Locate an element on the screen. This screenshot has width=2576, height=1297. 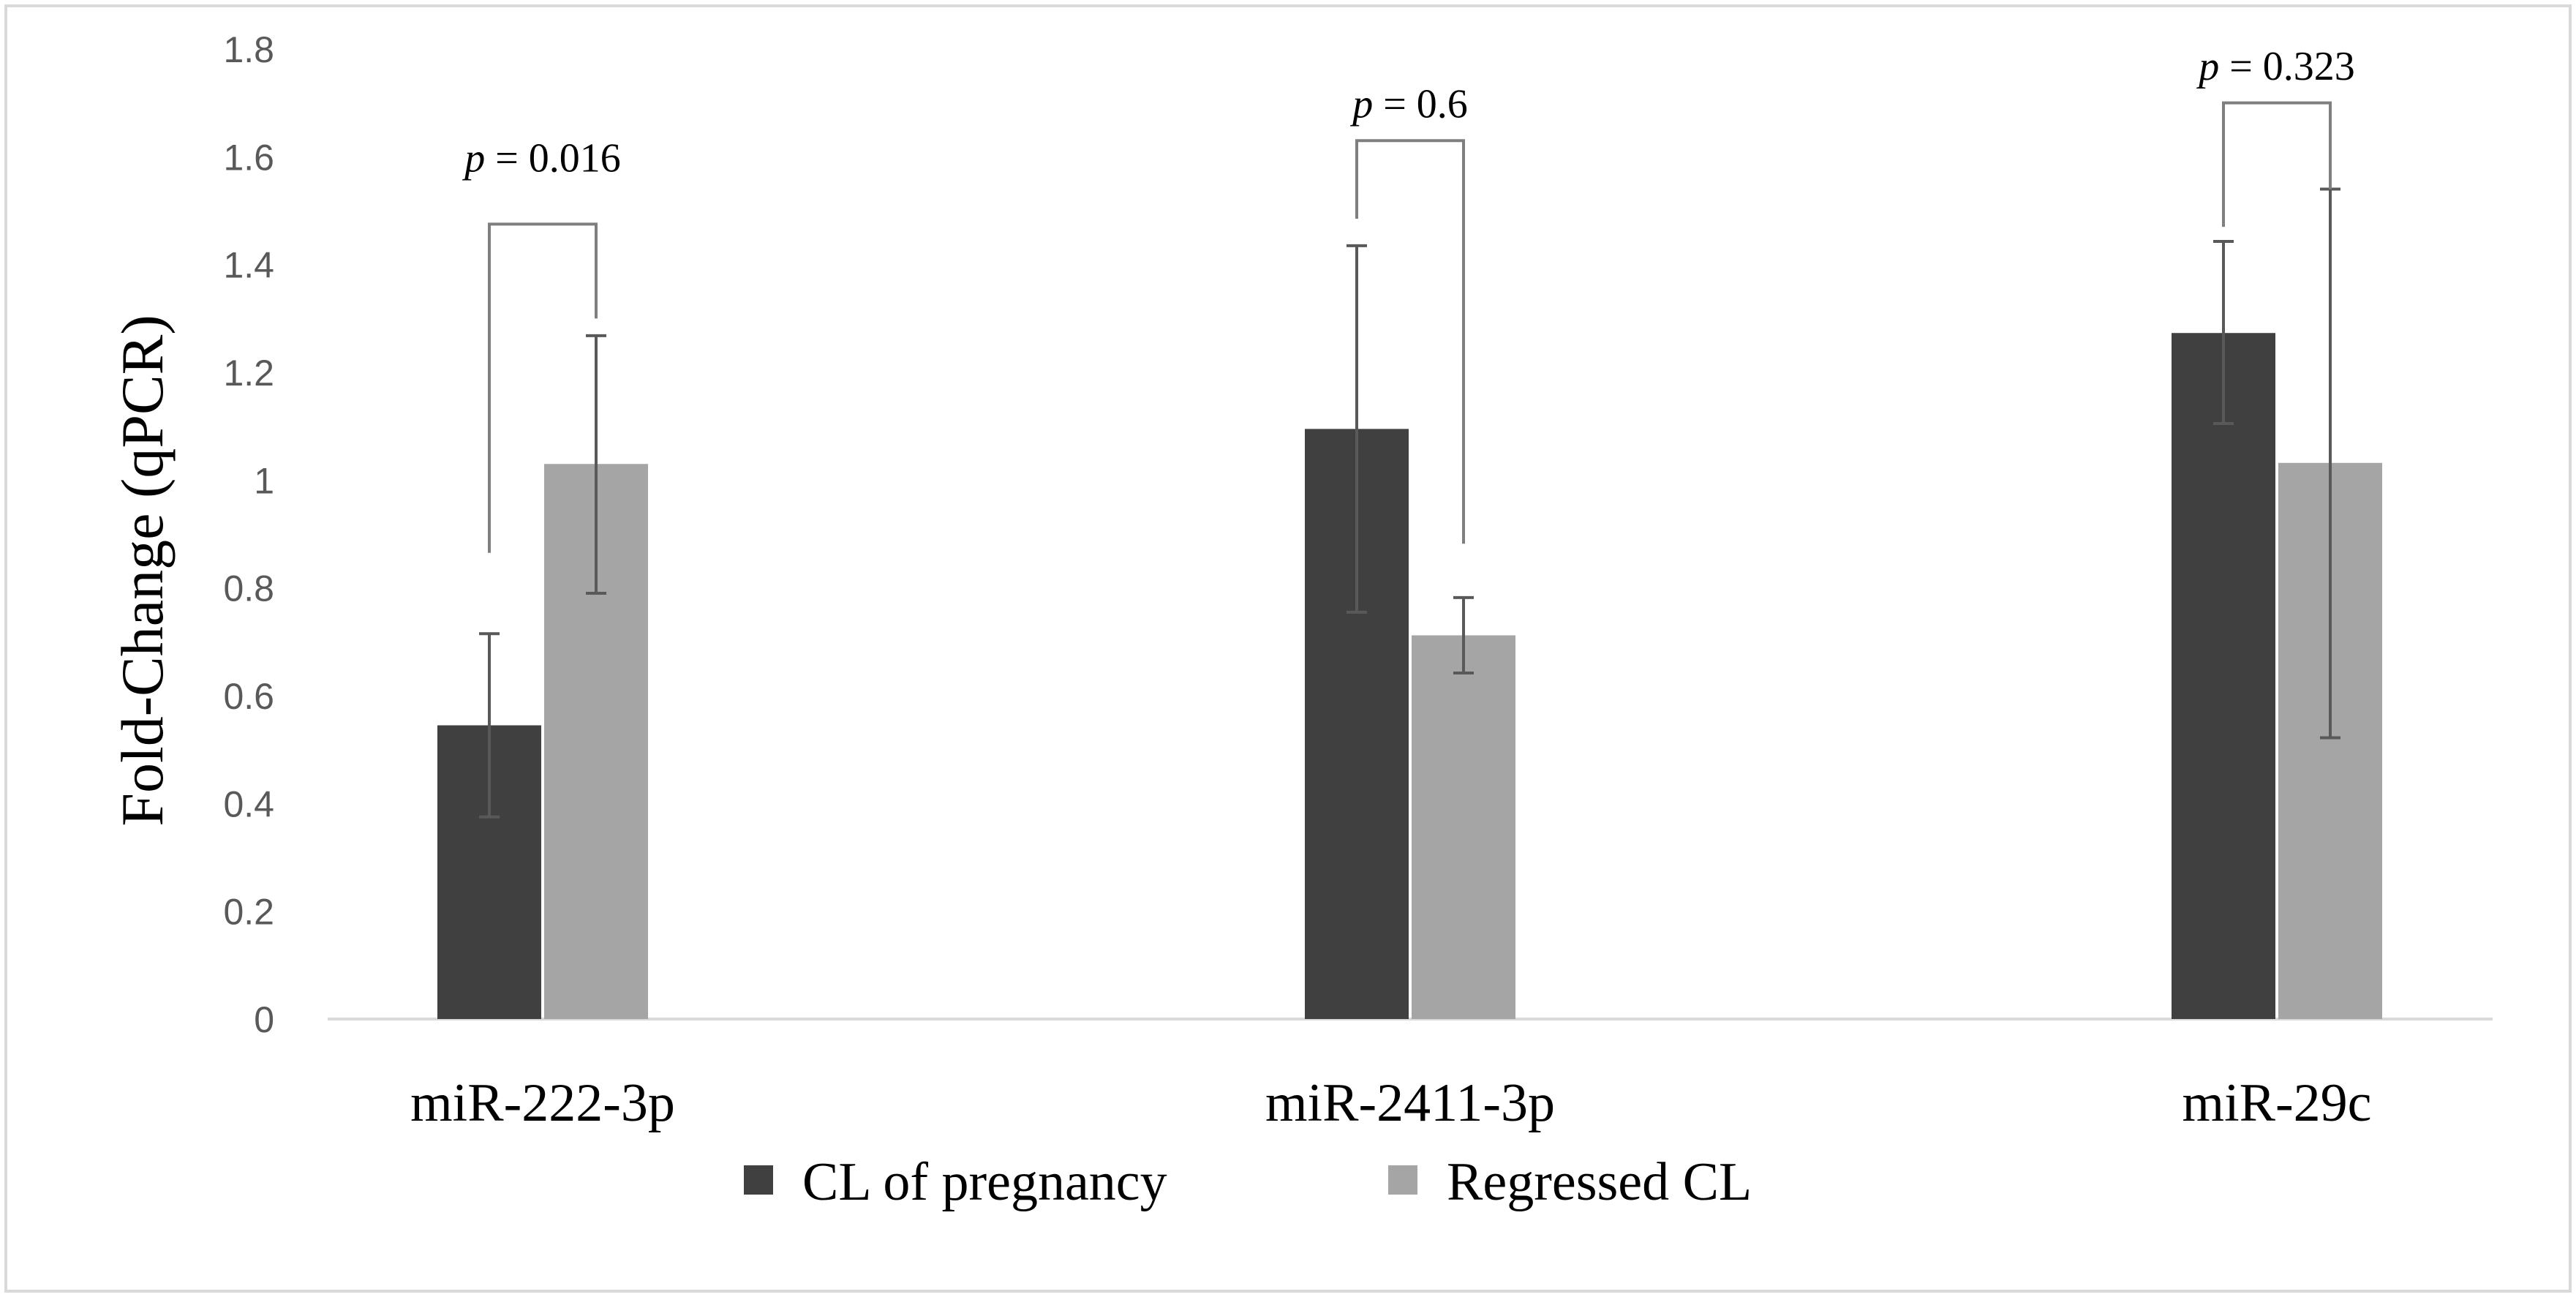
p-value-label: p = 0.323 is located at coordinates (2275, 66).